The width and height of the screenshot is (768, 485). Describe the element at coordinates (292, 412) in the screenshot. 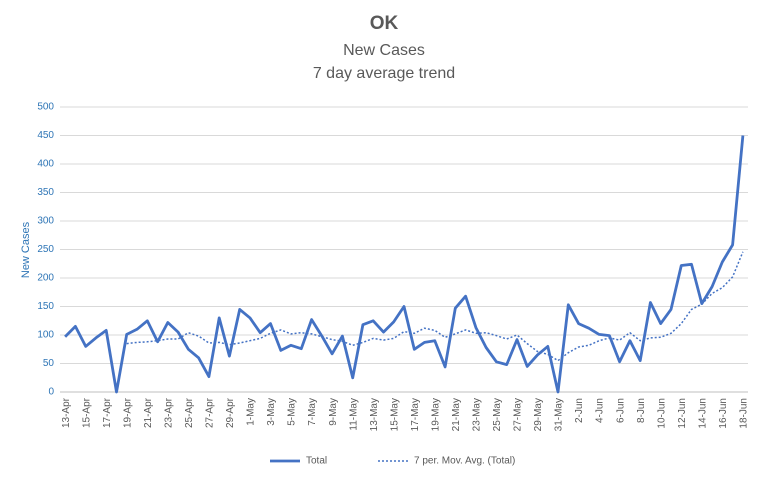

I see `x-tick-label: 5-May` at that location.